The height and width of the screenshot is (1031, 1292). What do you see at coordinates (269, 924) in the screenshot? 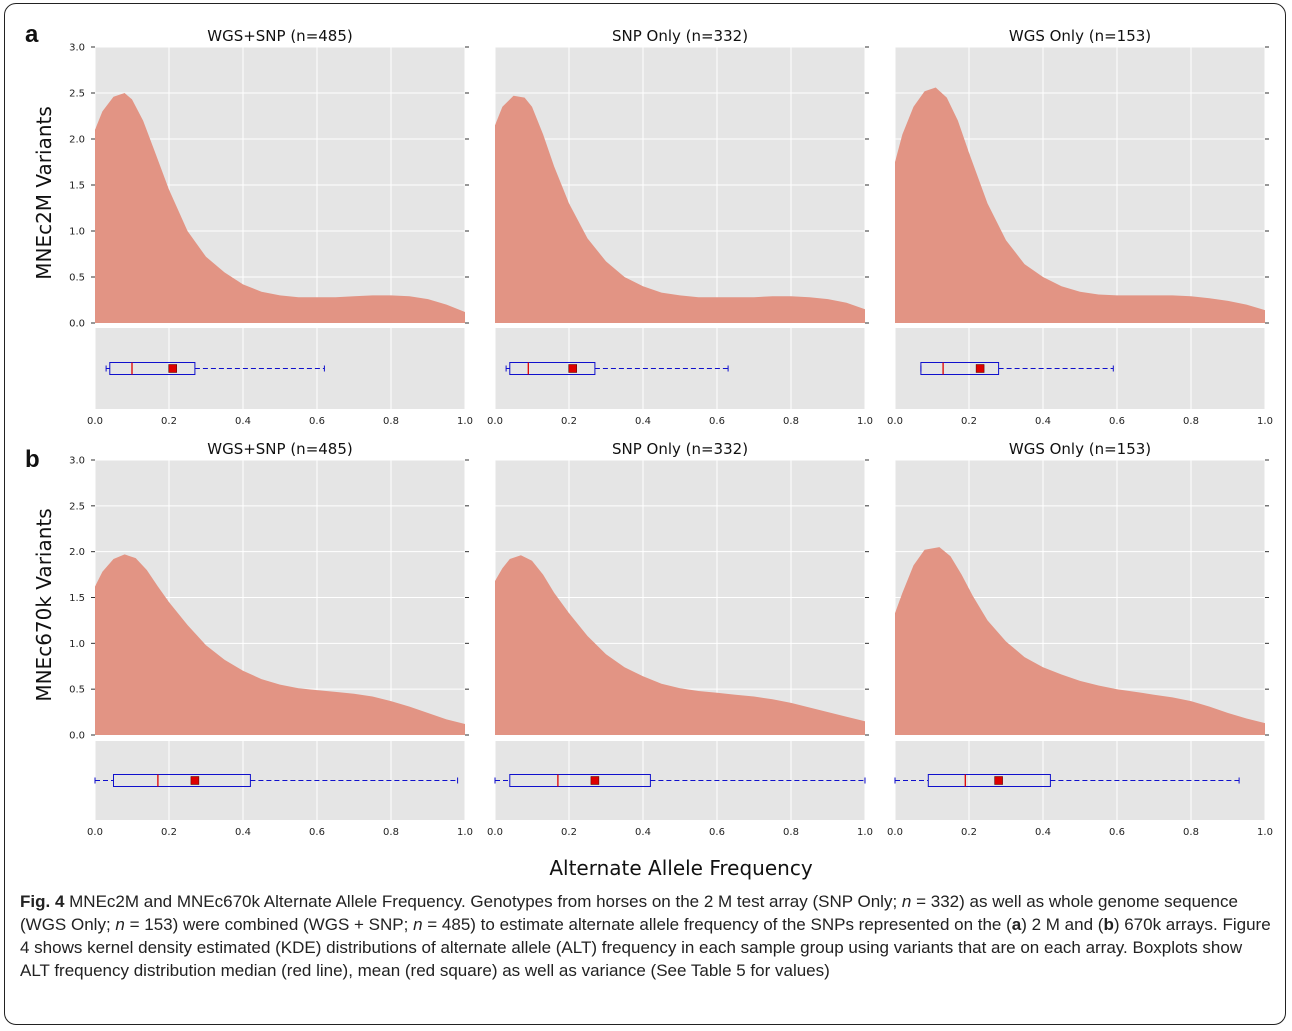
I see `caption-text-3: = 153) were combined (WGS + SNP;` at bounding box center [269, 924].